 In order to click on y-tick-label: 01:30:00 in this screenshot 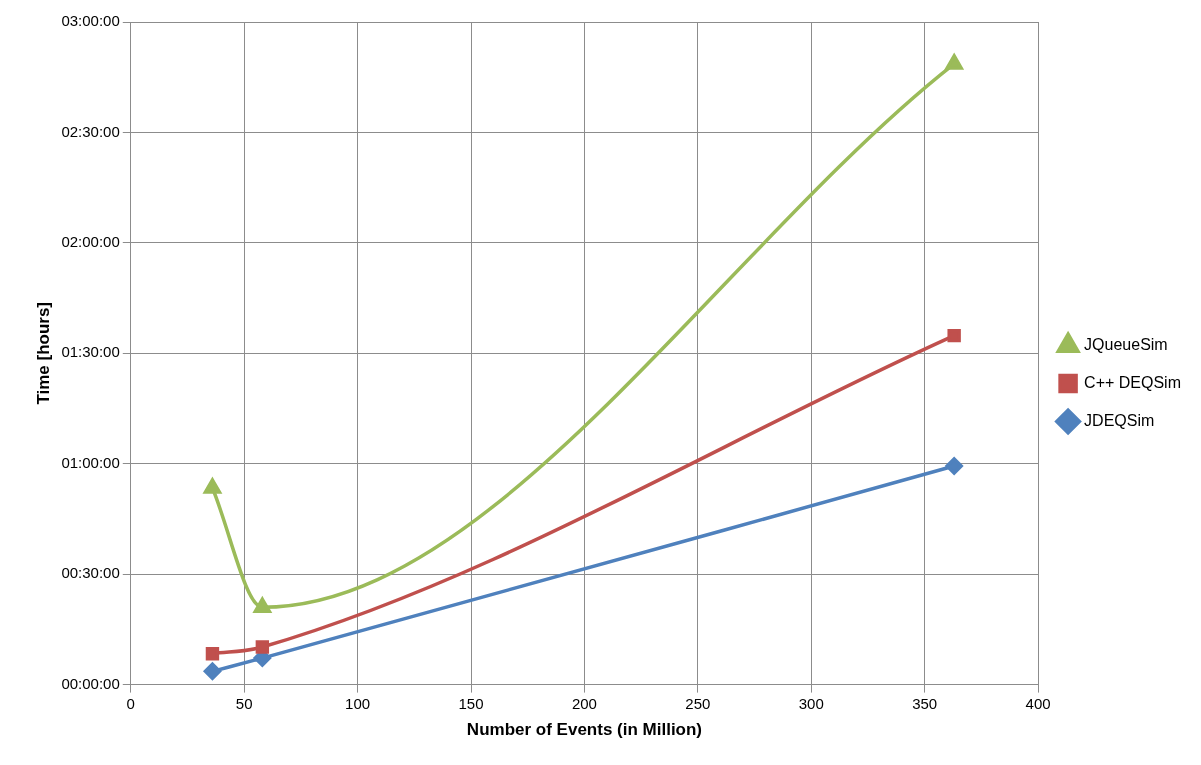, I will do `click(90, 352)`.